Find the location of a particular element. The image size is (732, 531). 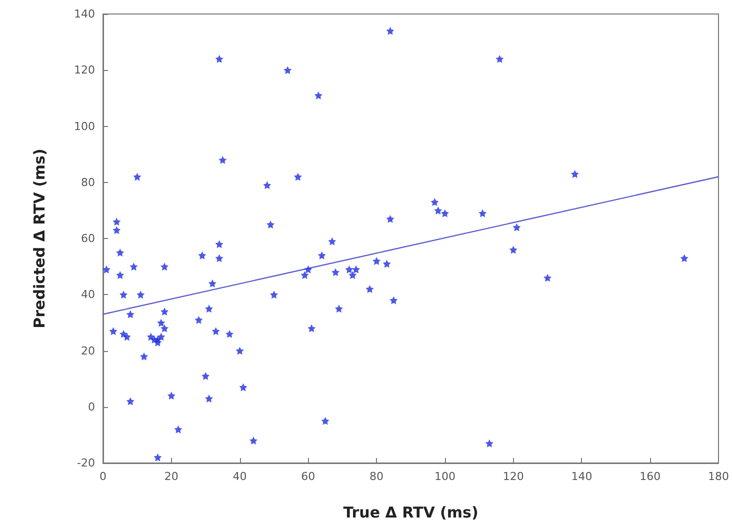

x-tick-label: 140 is located at coordinates (581, 476).